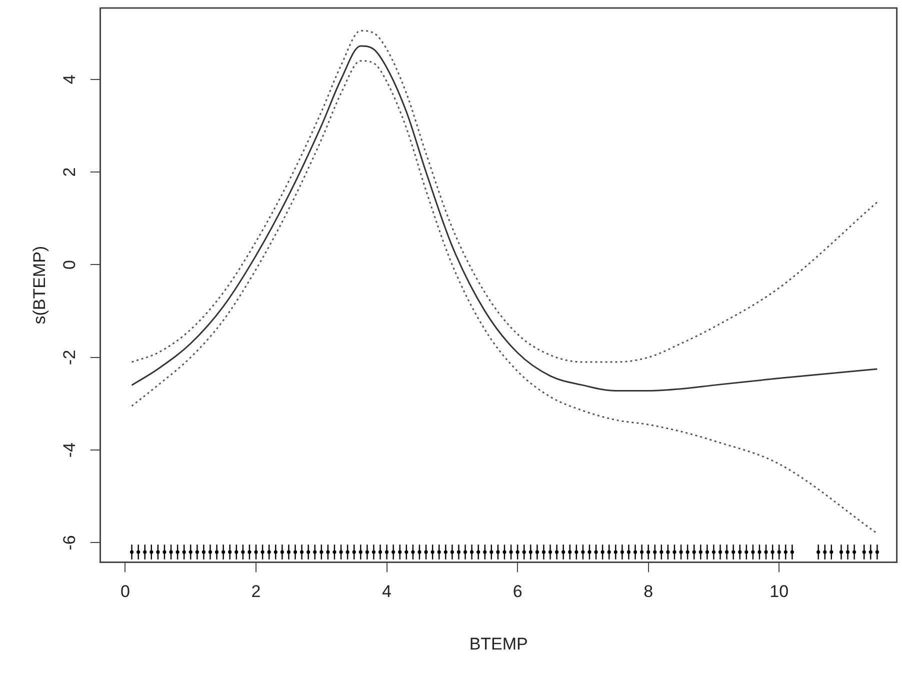 This screenshot has height=675, width=902. What do you see at coordinates (779, 592) in the screenshot?
I see `x-tick-label: 10` at bounding box center [779, 592].